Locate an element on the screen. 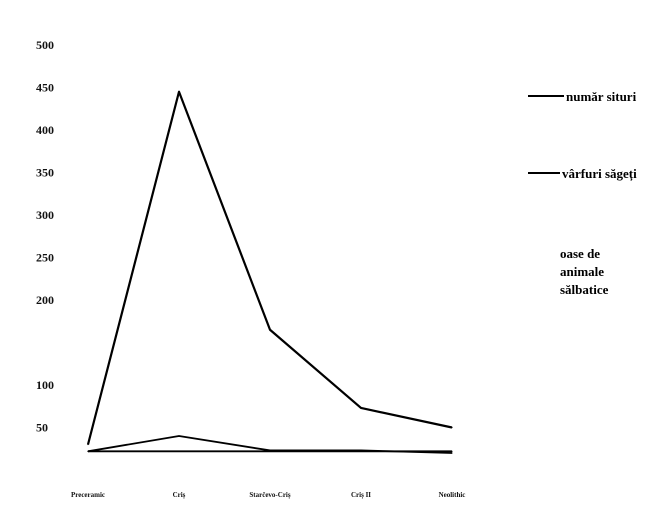 This screenshot has height=512, width=655. x-category-label: Starčevo-Criș is located at coordinates (269, 495).